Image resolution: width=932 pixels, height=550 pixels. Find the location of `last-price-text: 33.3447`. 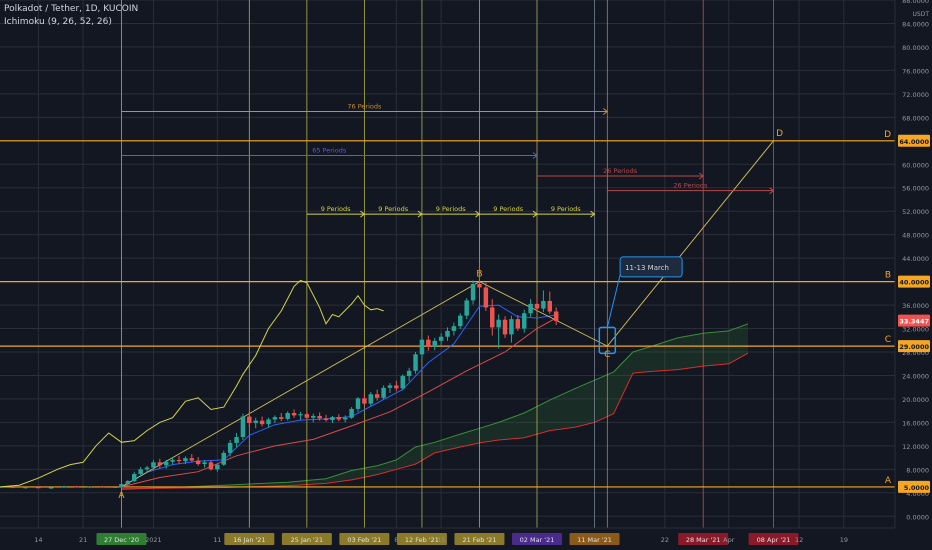

last-price-text: 33.3447 is located at coordinates (914, 322).